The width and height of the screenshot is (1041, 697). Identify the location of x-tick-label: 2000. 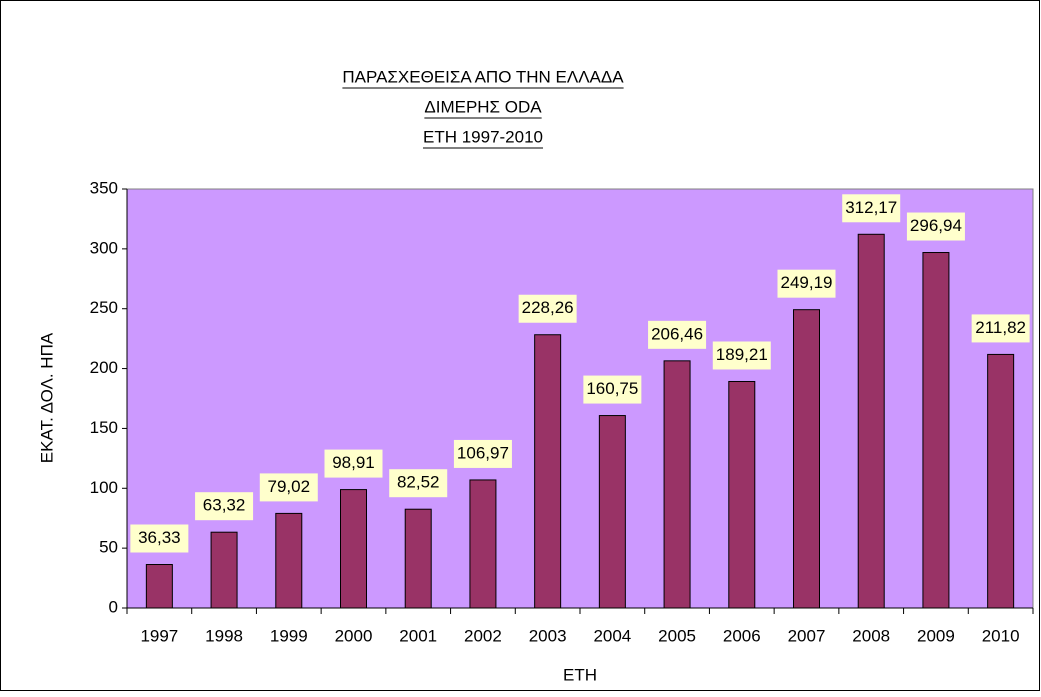
(354, 635).